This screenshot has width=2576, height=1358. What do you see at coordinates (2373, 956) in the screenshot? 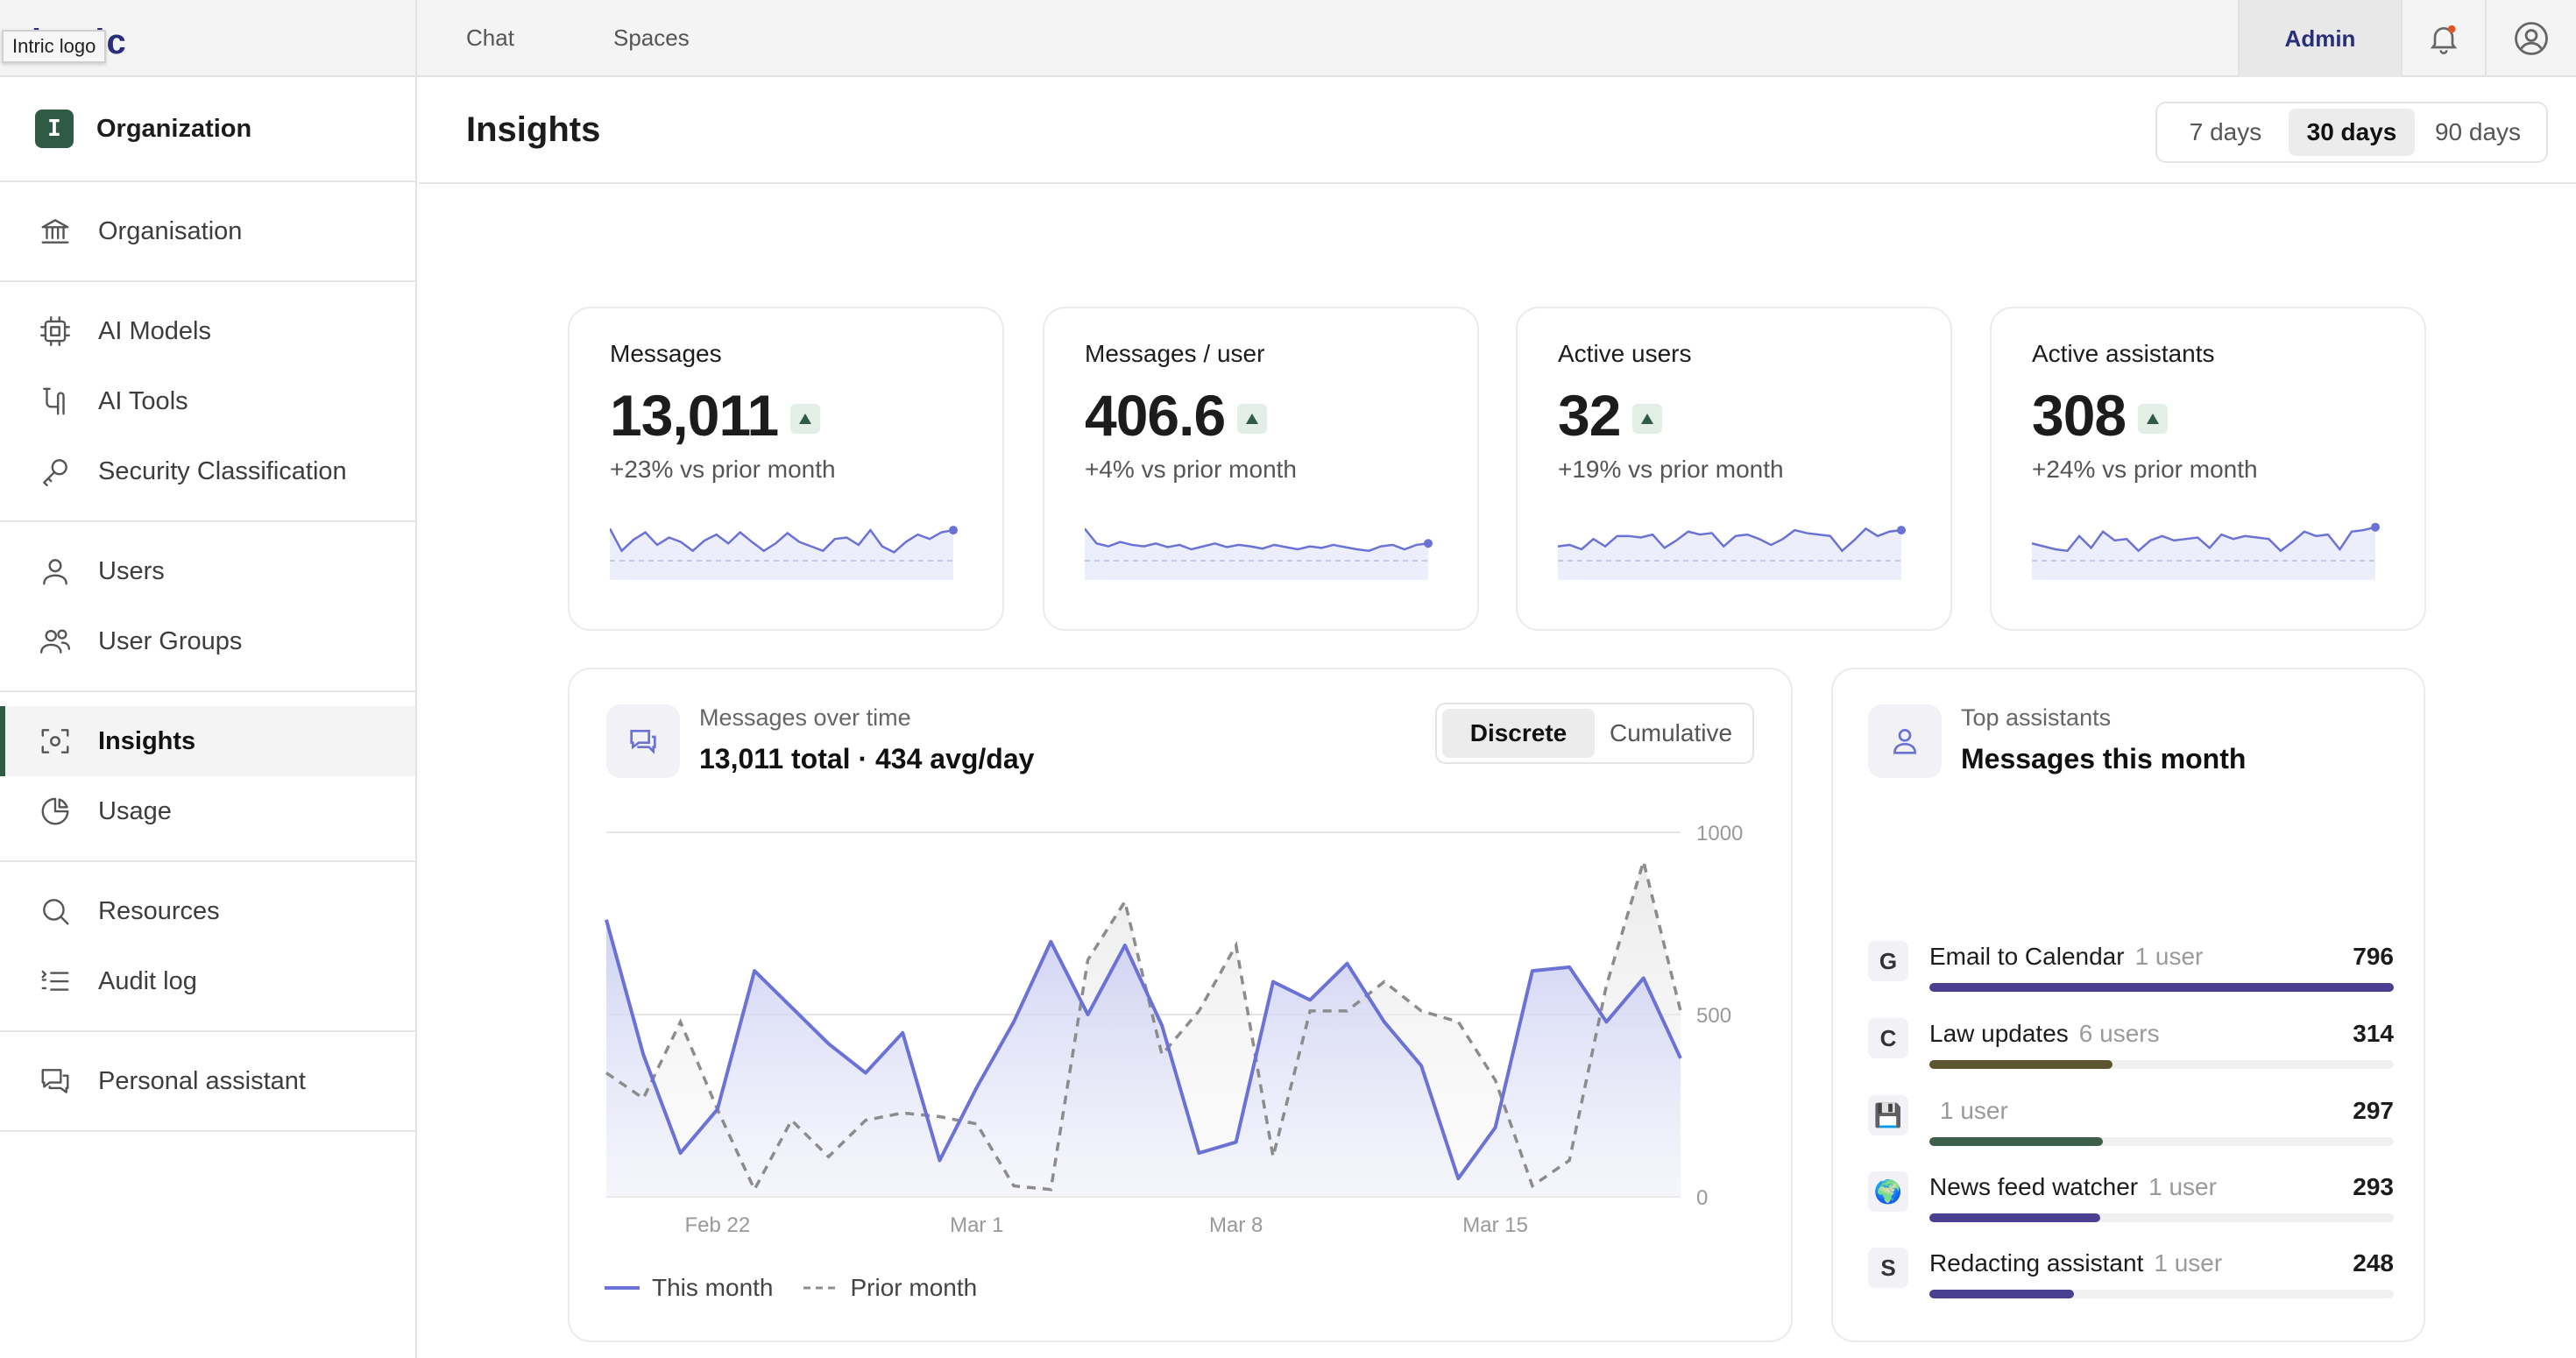
I see `assistant-count: 796` at bounding box center [2373, 956].